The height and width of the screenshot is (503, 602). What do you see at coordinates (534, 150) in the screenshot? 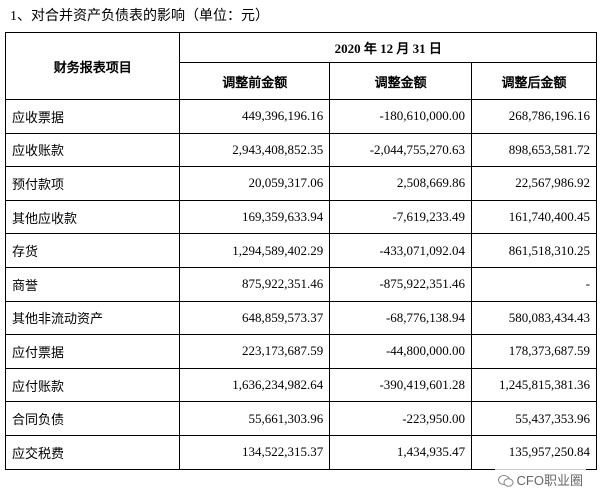
I see `amount-cell: 898,653,581.72` at bounding box center [534, 150].